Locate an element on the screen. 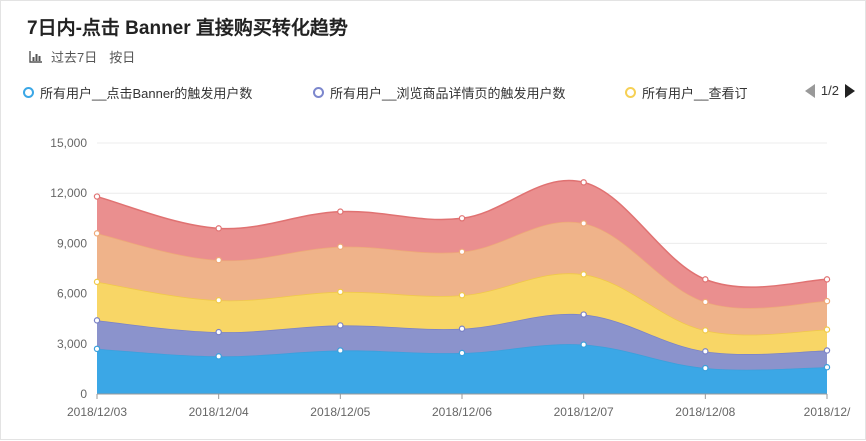  legend-item-2: 所有用户__浏览商品详情页的触发用户数 is located at coordinates (439, 92).